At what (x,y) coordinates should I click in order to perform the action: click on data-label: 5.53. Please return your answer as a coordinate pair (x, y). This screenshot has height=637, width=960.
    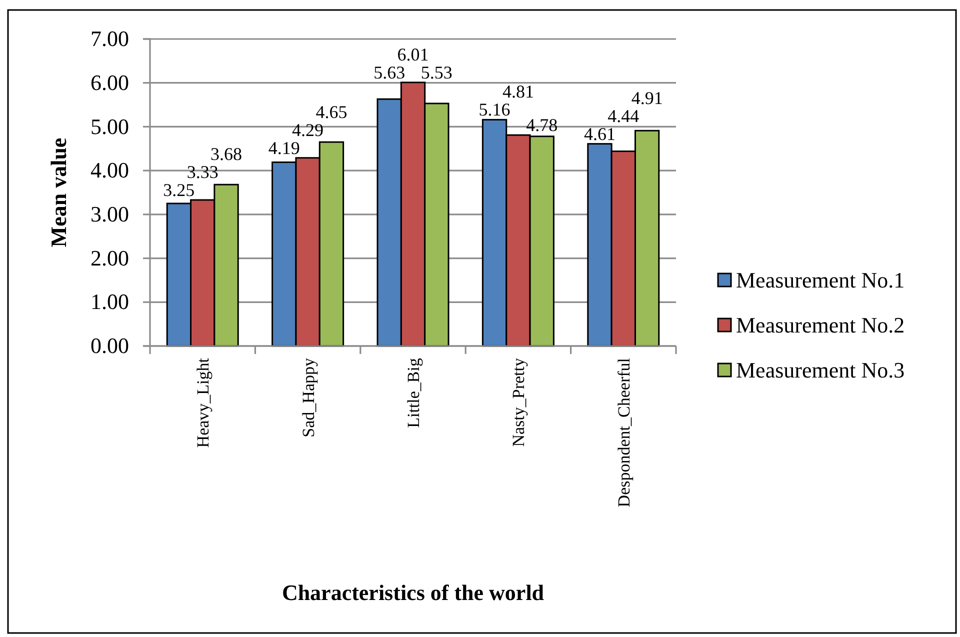
    Looking at the image, I should click on (436, 72).